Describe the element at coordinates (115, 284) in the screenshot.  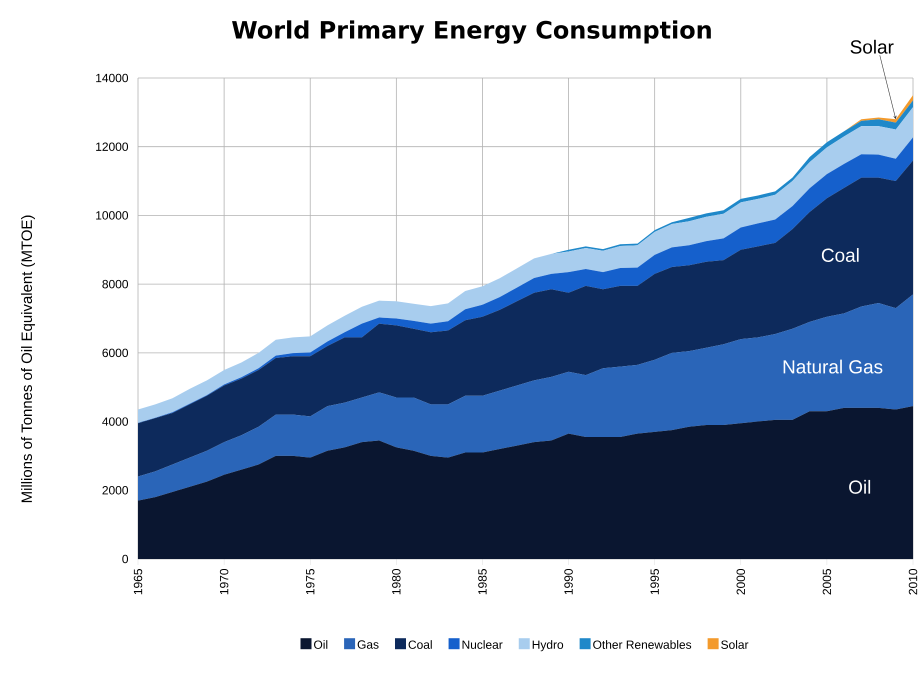
I see `y-tick-label: 8000` at that location.